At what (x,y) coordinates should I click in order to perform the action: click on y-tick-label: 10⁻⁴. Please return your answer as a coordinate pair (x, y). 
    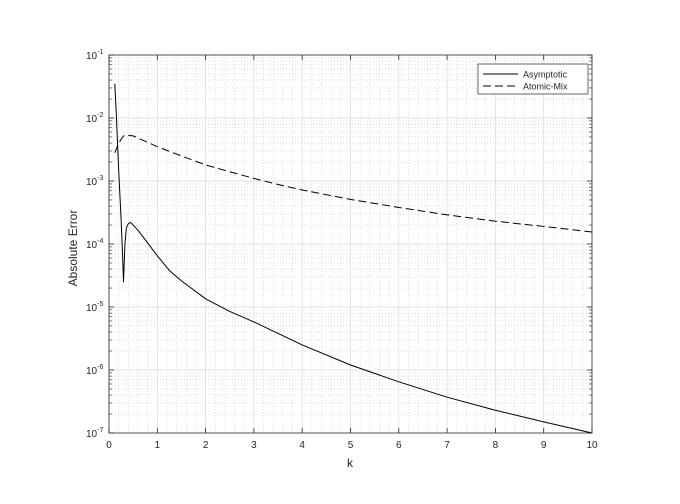
    Looking at the image, I should click on (94, 244).